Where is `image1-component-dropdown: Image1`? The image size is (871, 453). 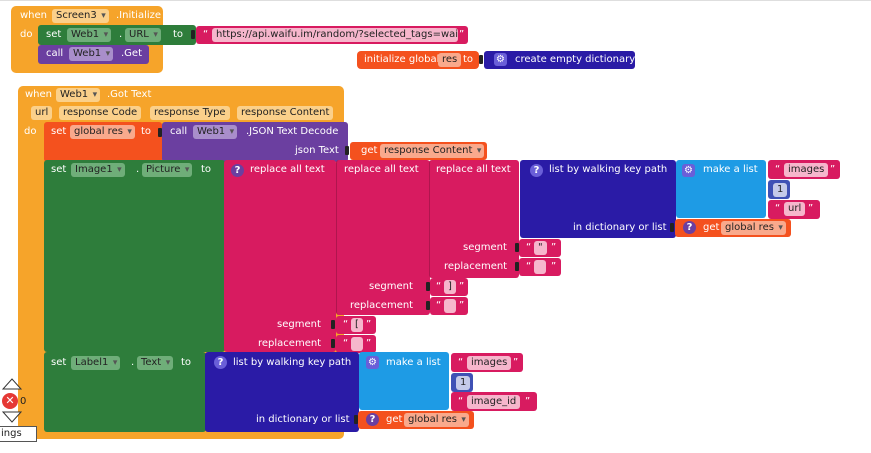 image1-component-dropdown: Image1 is located at coordinates (98, 170).